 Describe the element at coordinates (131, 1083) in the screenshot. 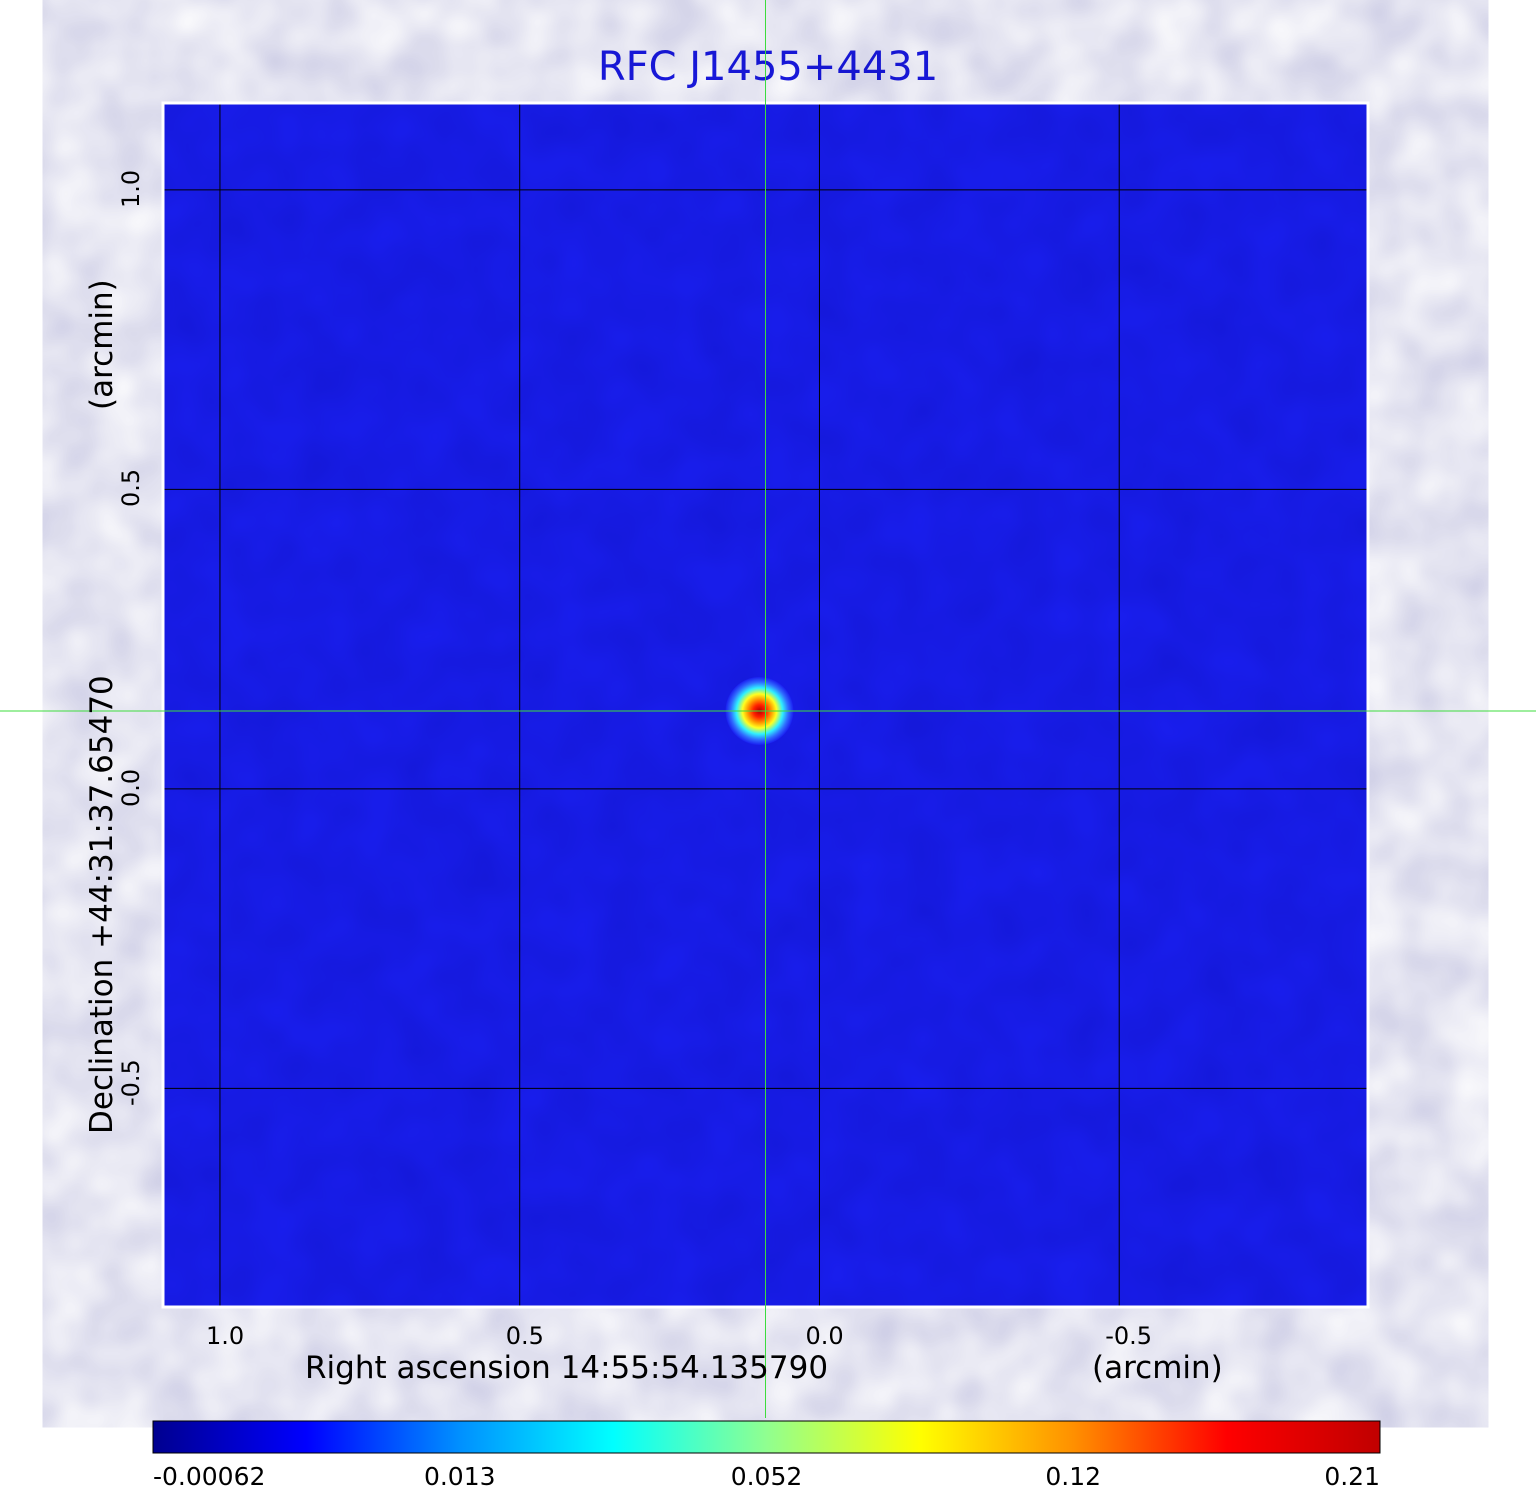

I see `y-tick-label: -0.5` at that location.